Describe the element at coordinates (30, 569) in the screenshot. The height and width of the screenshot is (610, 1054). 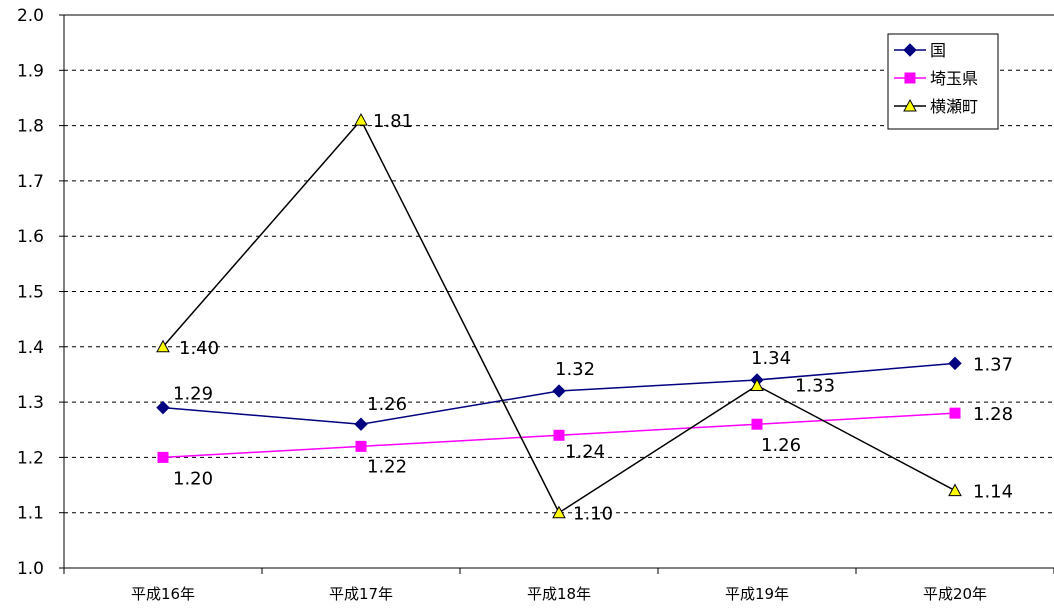
I see `y-tick-label: 1.0` at that location.